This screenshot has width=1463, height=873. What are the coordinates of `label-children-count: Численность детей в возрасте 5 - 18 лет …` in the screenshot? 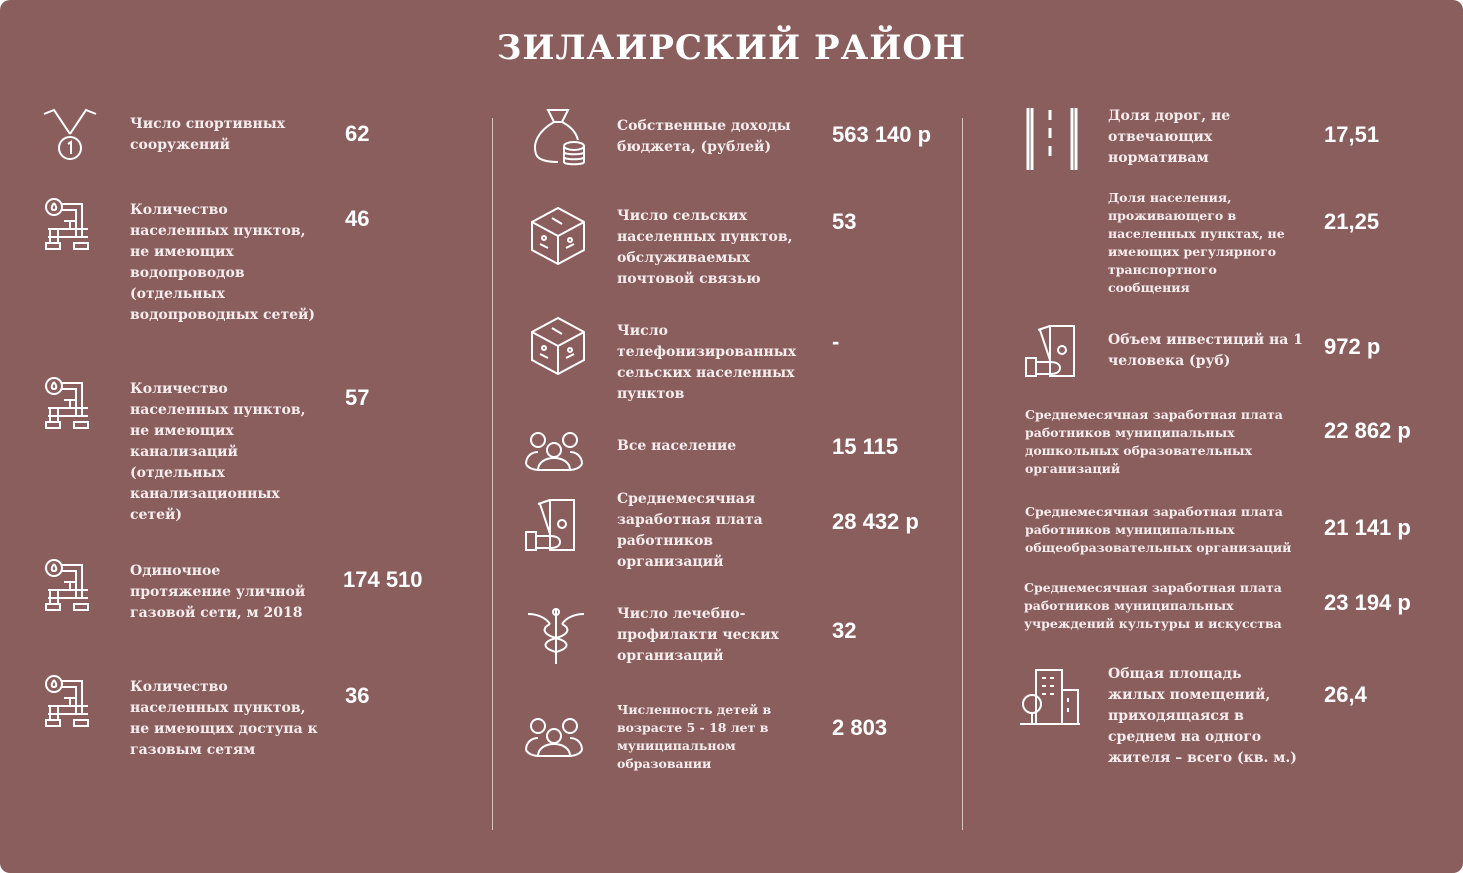 It's located at (694, 736).